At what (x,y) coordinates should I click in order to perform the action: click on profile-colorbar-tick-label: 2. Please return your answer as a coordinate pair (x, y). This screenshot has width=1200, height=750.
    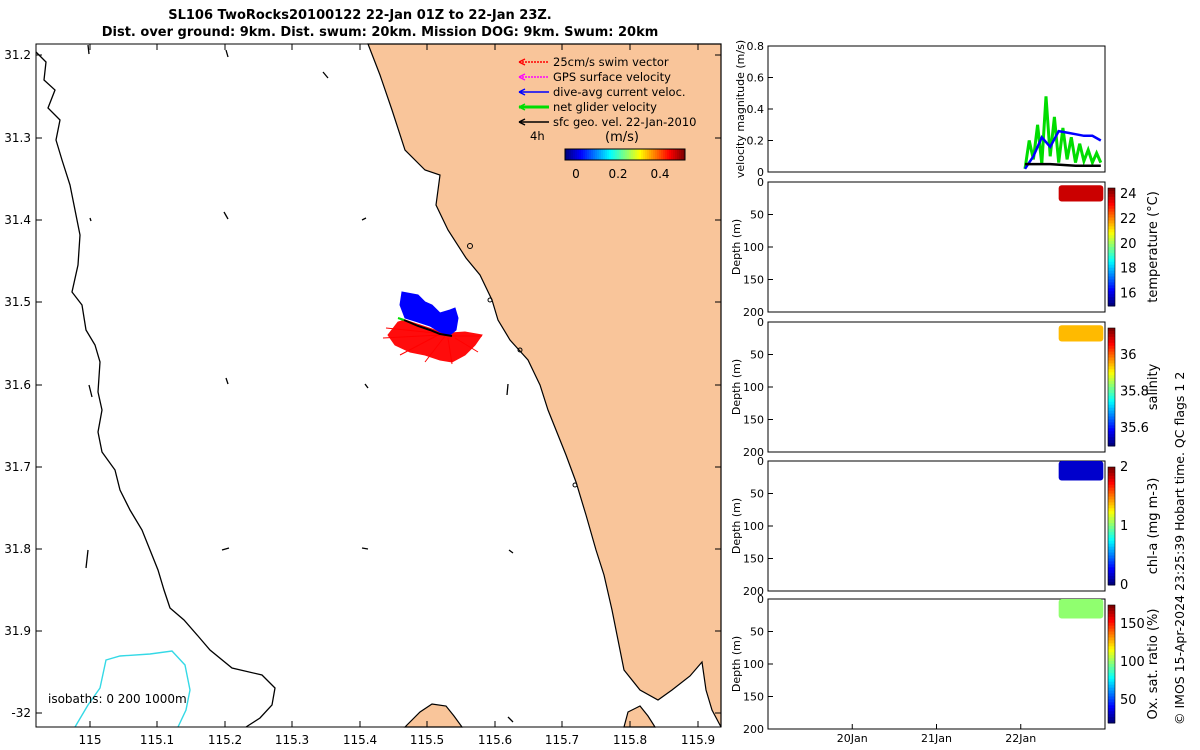
    Looking at the image, I should click on (1124, 467).